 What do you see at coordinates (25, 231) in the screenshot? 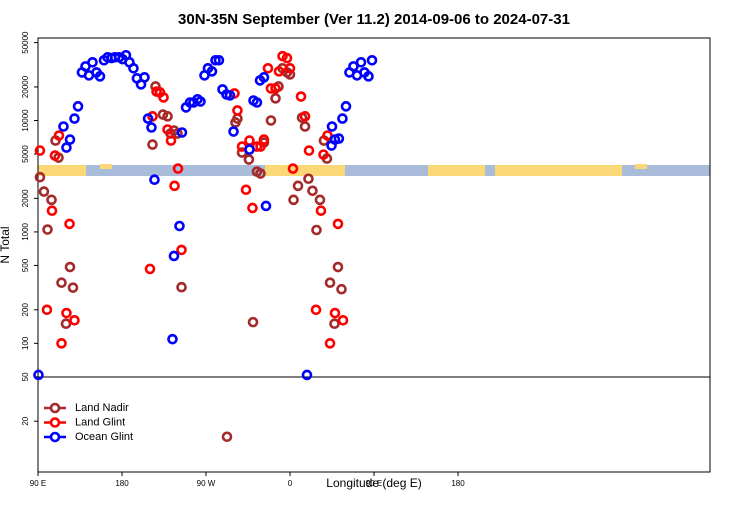
I see `y-tick-label: 1000` at bounding box center [25, 231].